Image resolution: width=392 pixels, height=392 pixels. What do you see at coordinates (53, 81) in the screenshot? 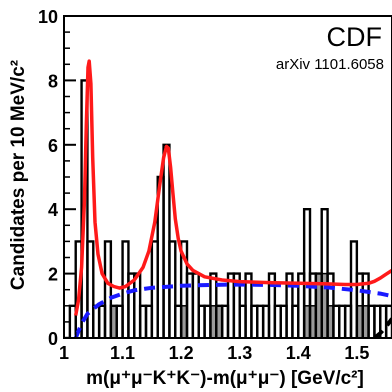
I see `y-tick-label: 8` at bounding box center [53, 81].